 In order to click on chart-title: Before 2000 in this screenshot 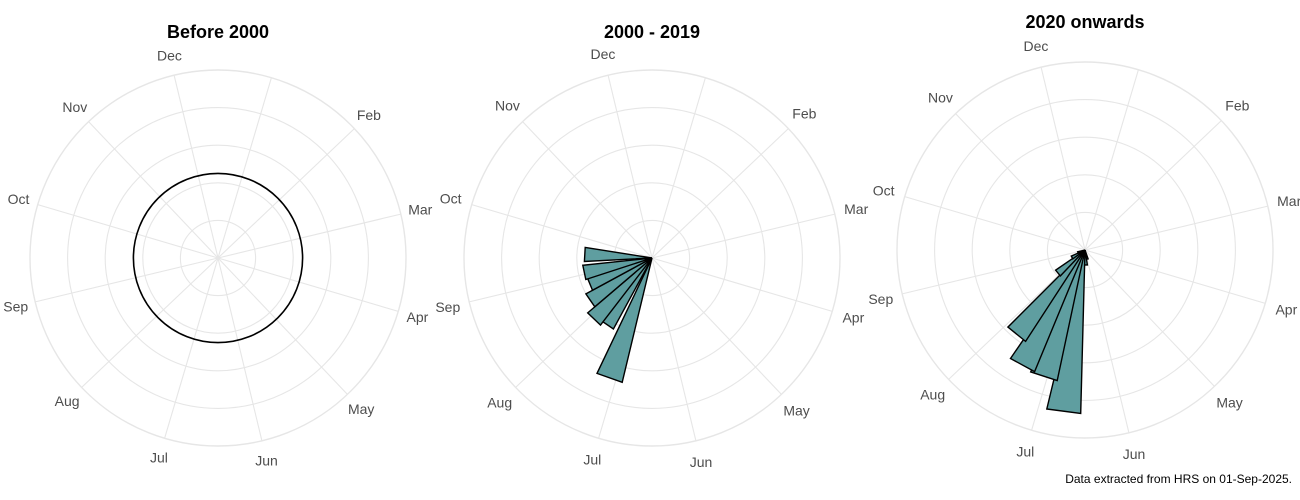, I will do `click(218, 32)`.